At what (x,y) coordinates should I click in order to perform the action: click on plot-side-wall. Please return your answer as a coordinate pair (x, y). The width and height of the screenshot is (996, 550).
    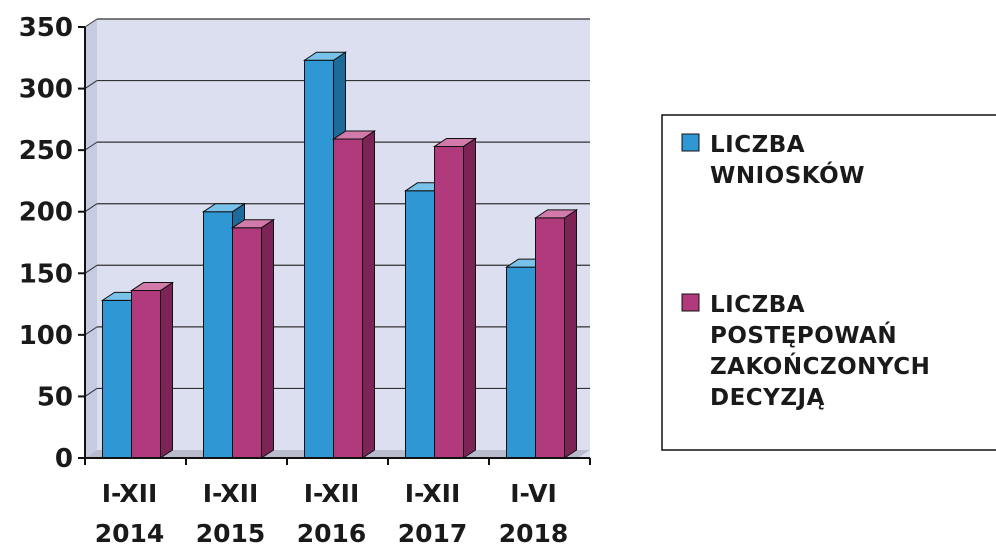
    Looking at the image, I should click on (91, 238).